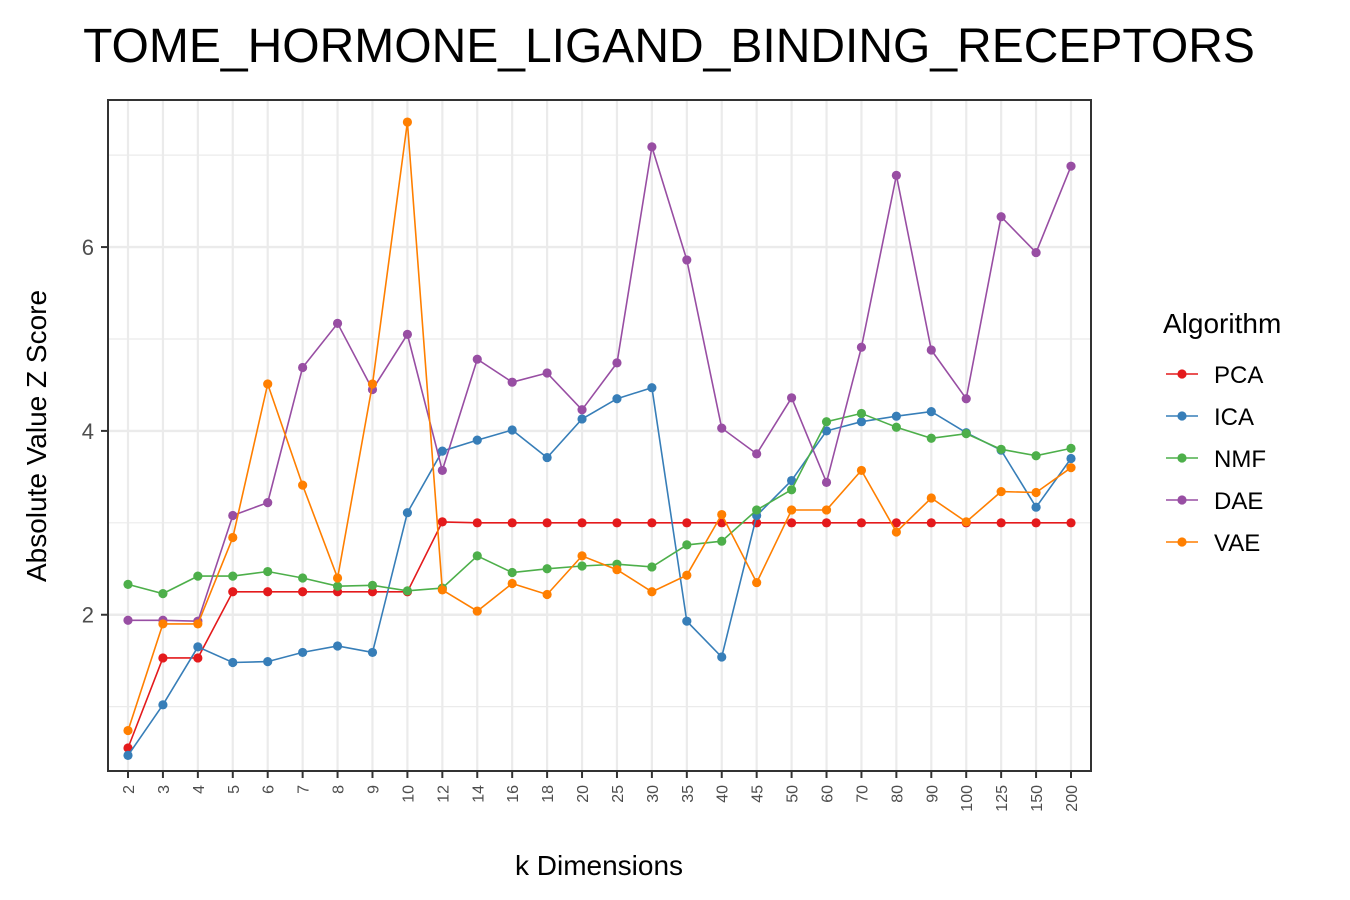  What do you see at coordinates (95, 431) in the screenshot?
I see `y-axis: 2 4 6` at bounding box center [95, 431].